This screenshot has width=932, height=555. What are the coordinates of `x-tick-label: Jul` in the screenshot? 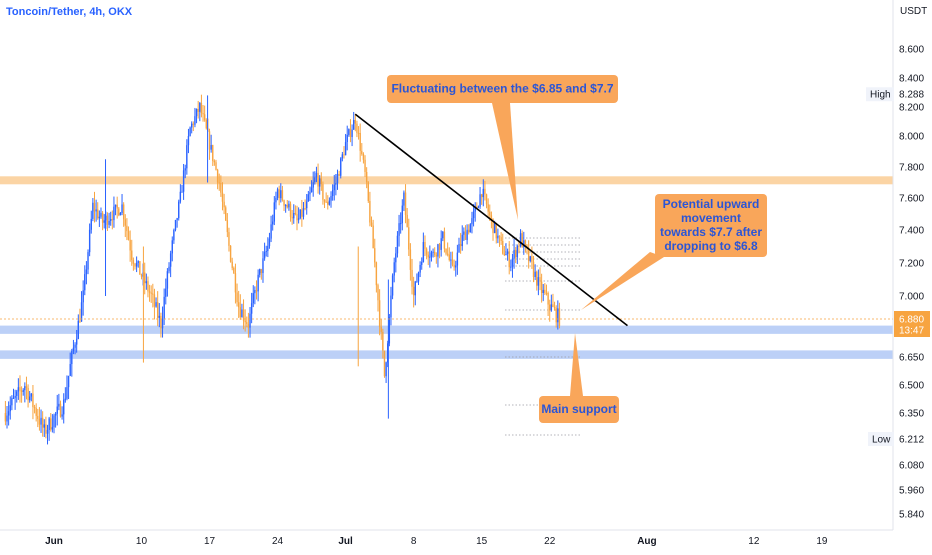 It's located at (345, 541).